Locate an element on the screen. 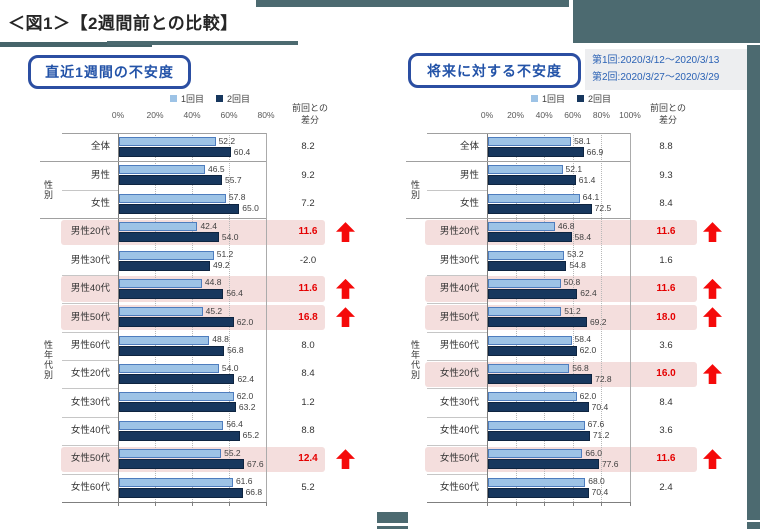 The image size is (760, 529). bar-value-label-first: 53.2 is located at coordinates (575, 254).